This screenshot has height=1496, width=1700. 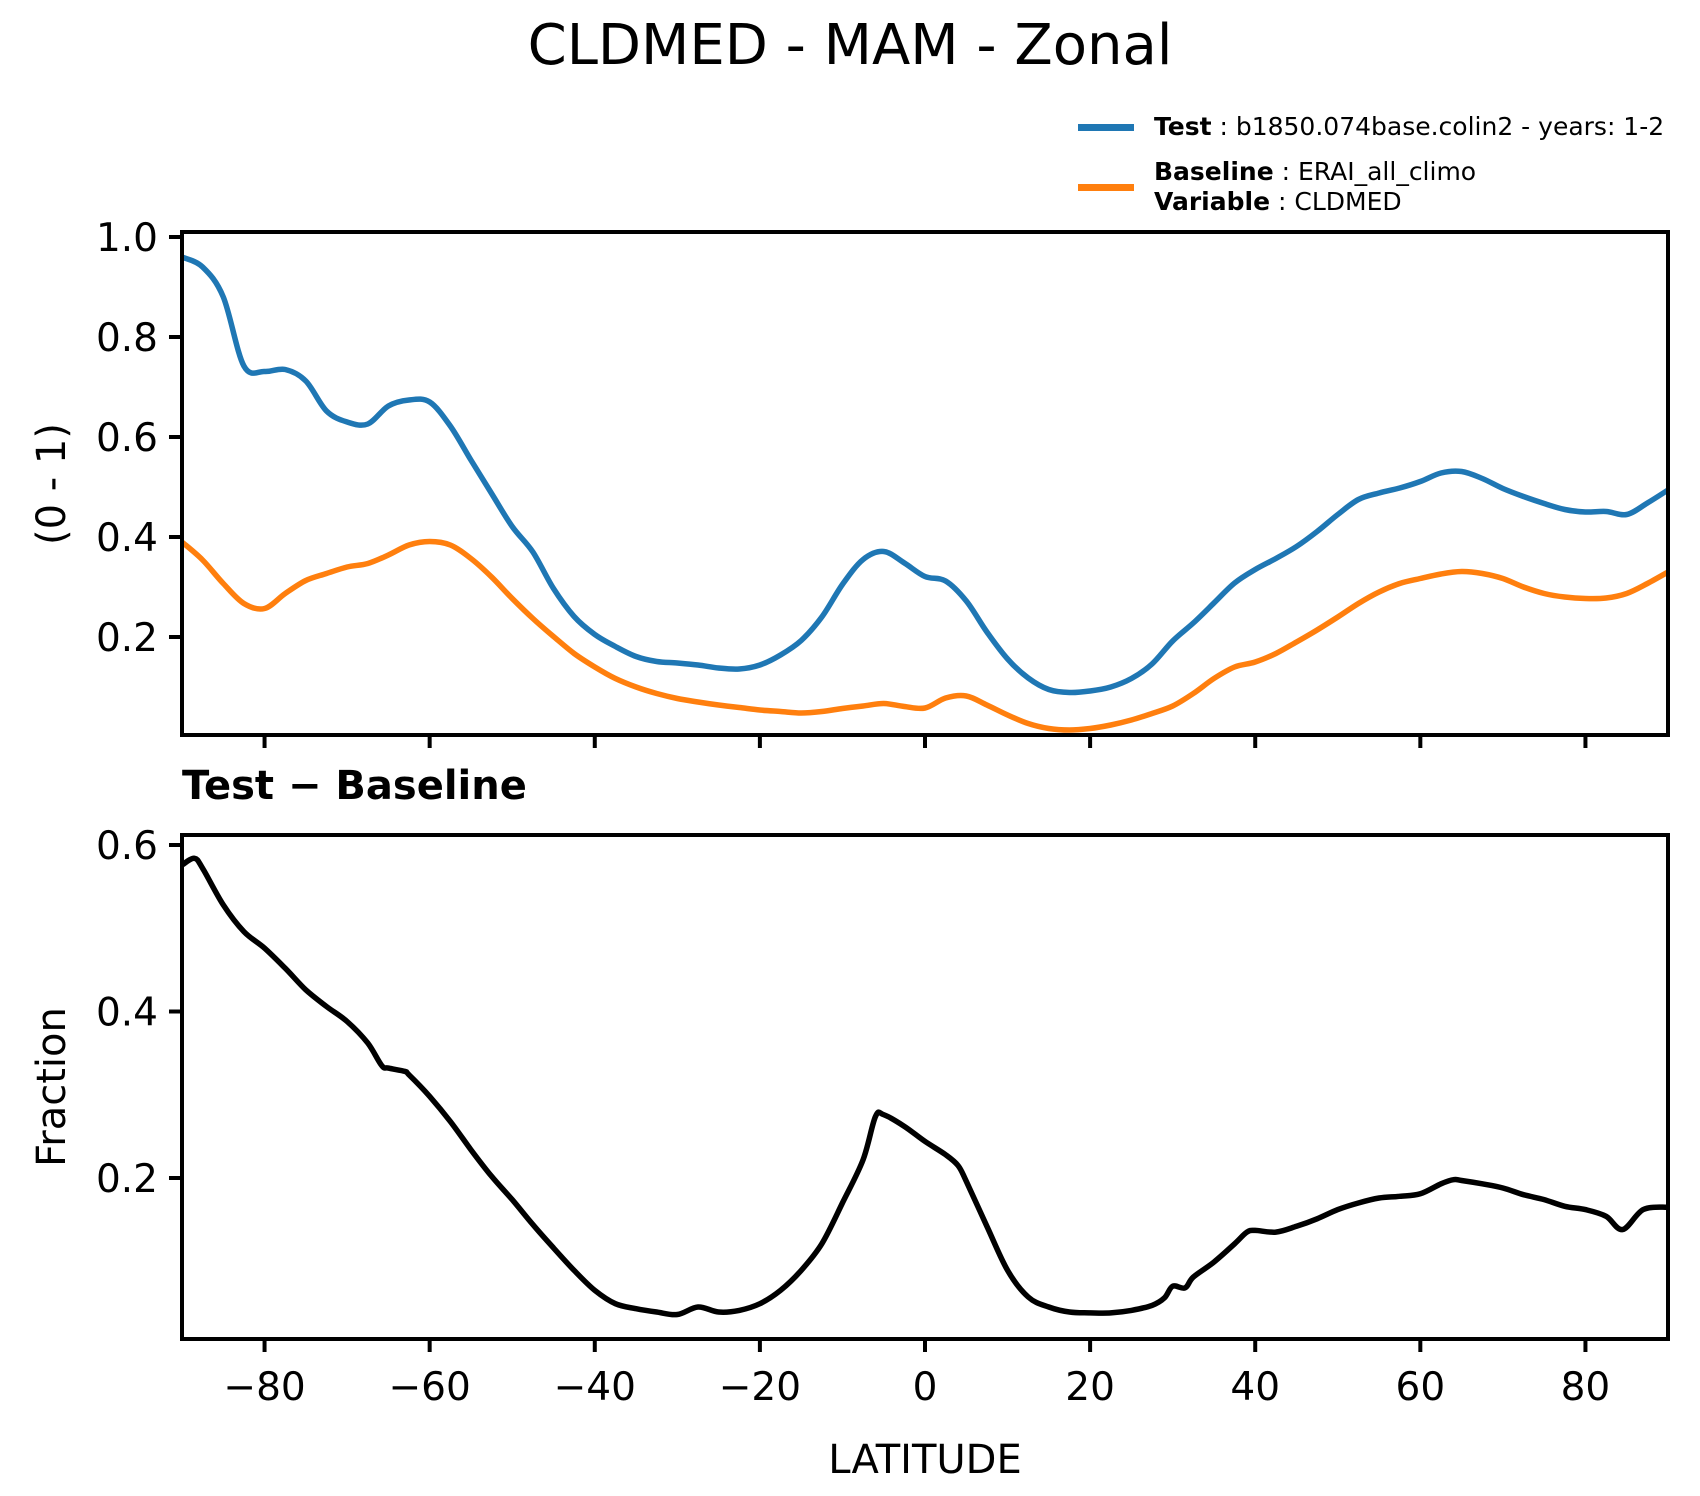 I want to click on y-tick-label: 1.0, so click(x=127, y=238).